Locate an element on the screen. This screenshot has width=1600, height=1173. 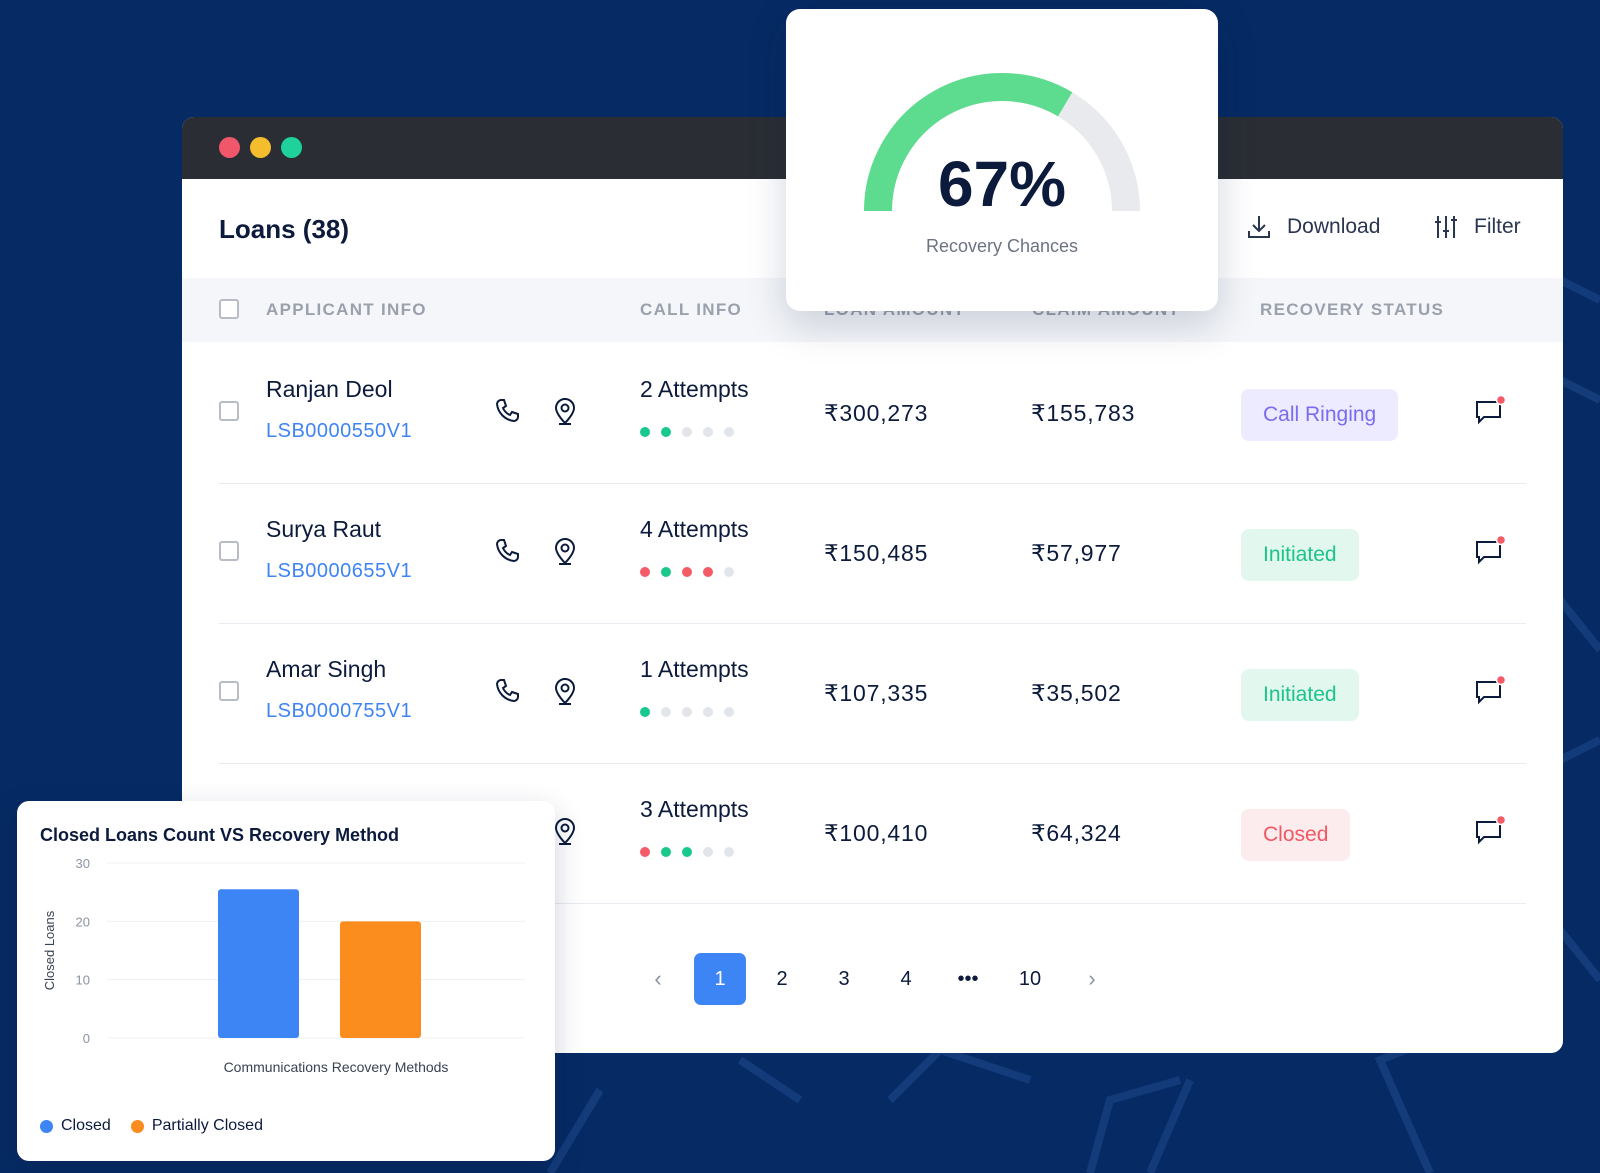
maximize-window-button is located at coordinates (291, 147).